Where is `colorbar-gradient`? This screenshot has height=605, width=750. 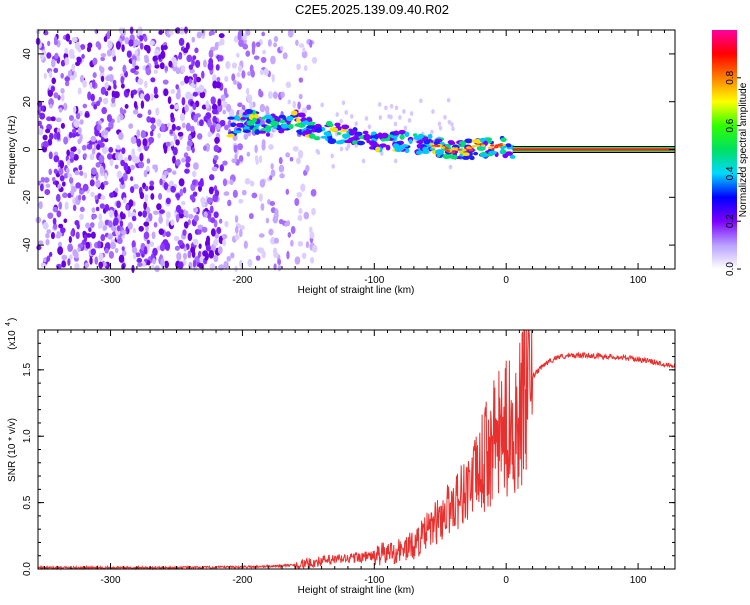 colorbar-gradient is located at coordinates (724, 149).